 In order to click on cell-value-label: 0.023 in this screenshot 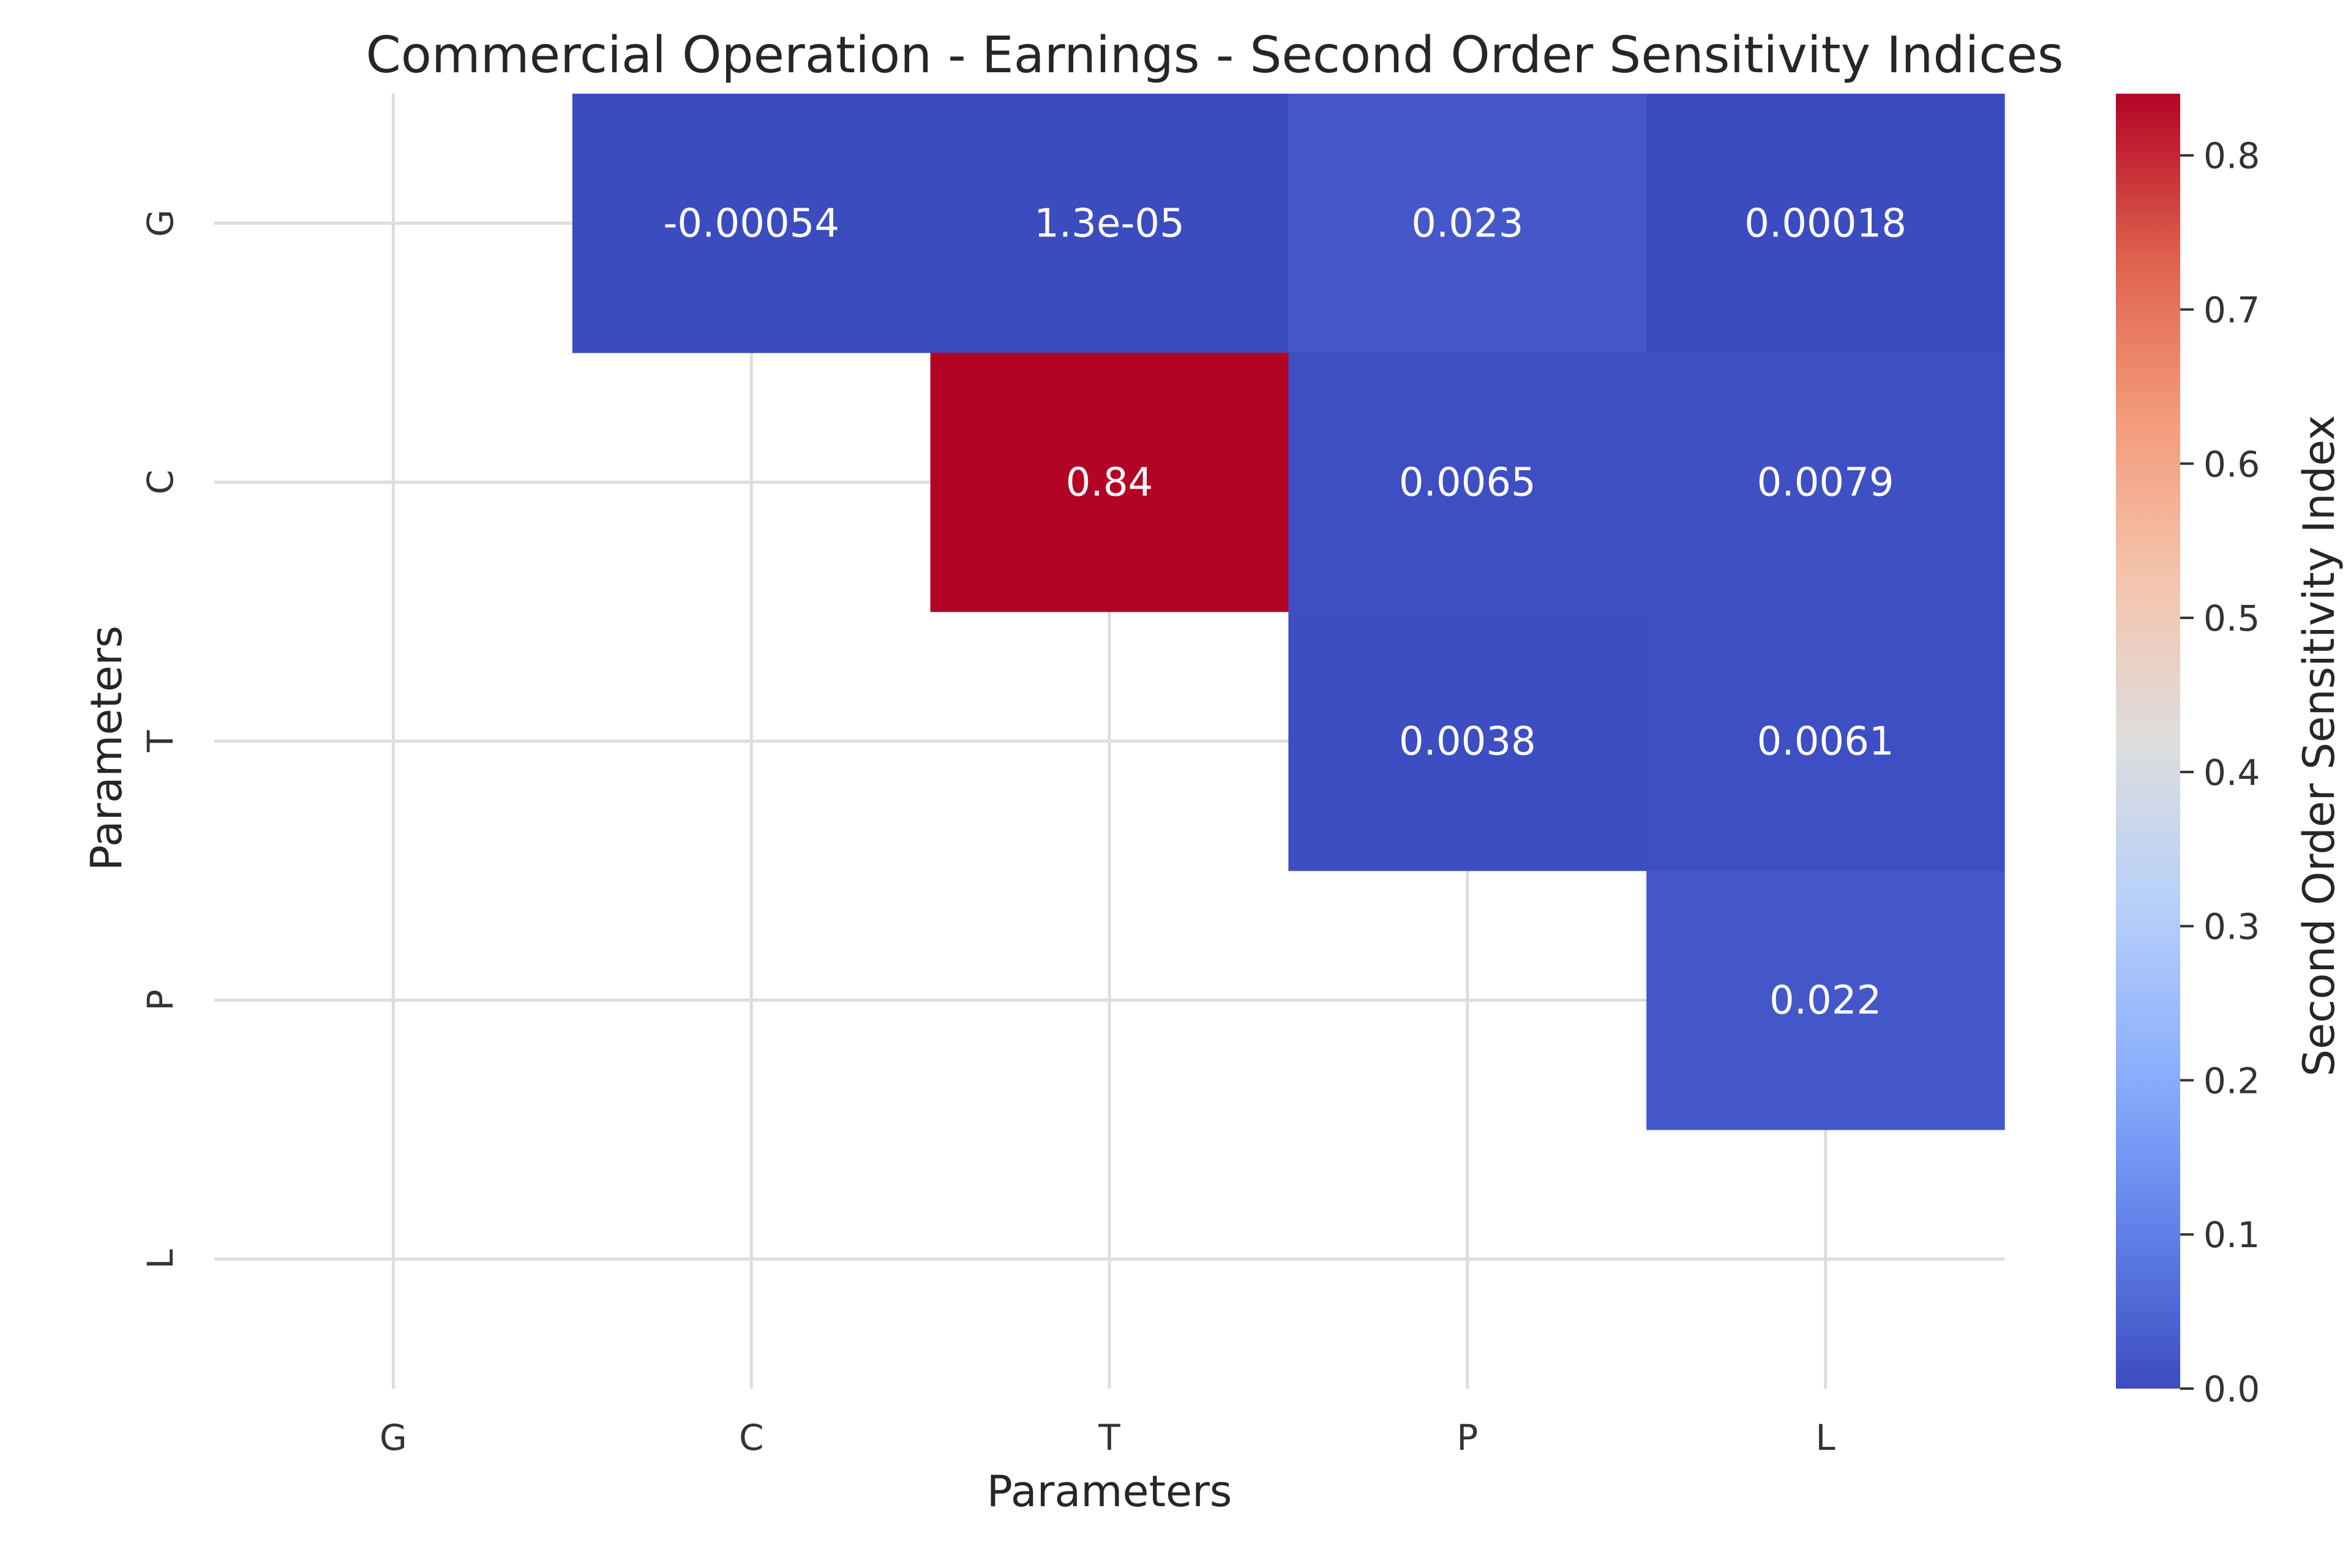, I will do `click(1467, 224)`.